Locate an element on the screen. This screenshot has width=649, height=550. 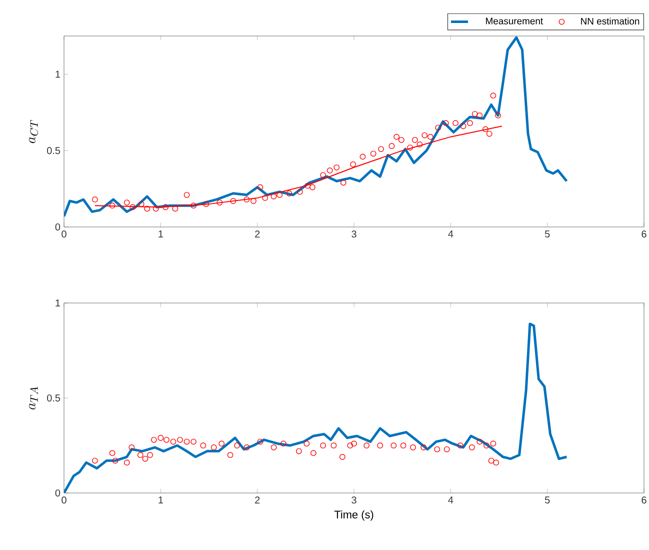
x-axis-title: Time (s) is located at coordinates (354, 515).